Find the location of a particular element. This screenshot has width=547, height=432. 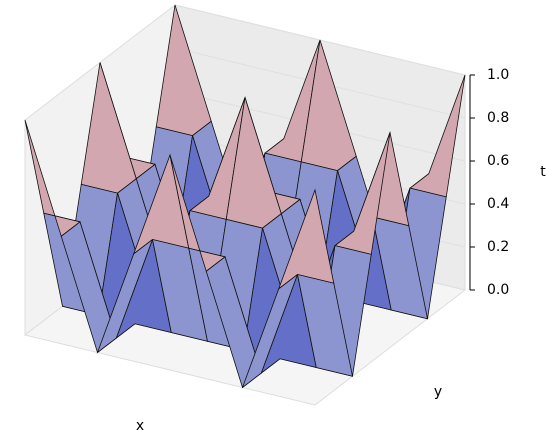

z-tick-label: 0.8 is located at coordinates (498, 118).